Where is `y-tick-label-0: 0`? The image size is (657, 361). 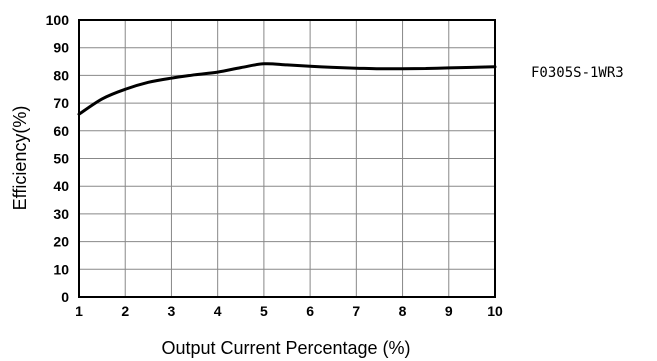 y-tick-label-0: 0 is located at coordinates (65, 297).